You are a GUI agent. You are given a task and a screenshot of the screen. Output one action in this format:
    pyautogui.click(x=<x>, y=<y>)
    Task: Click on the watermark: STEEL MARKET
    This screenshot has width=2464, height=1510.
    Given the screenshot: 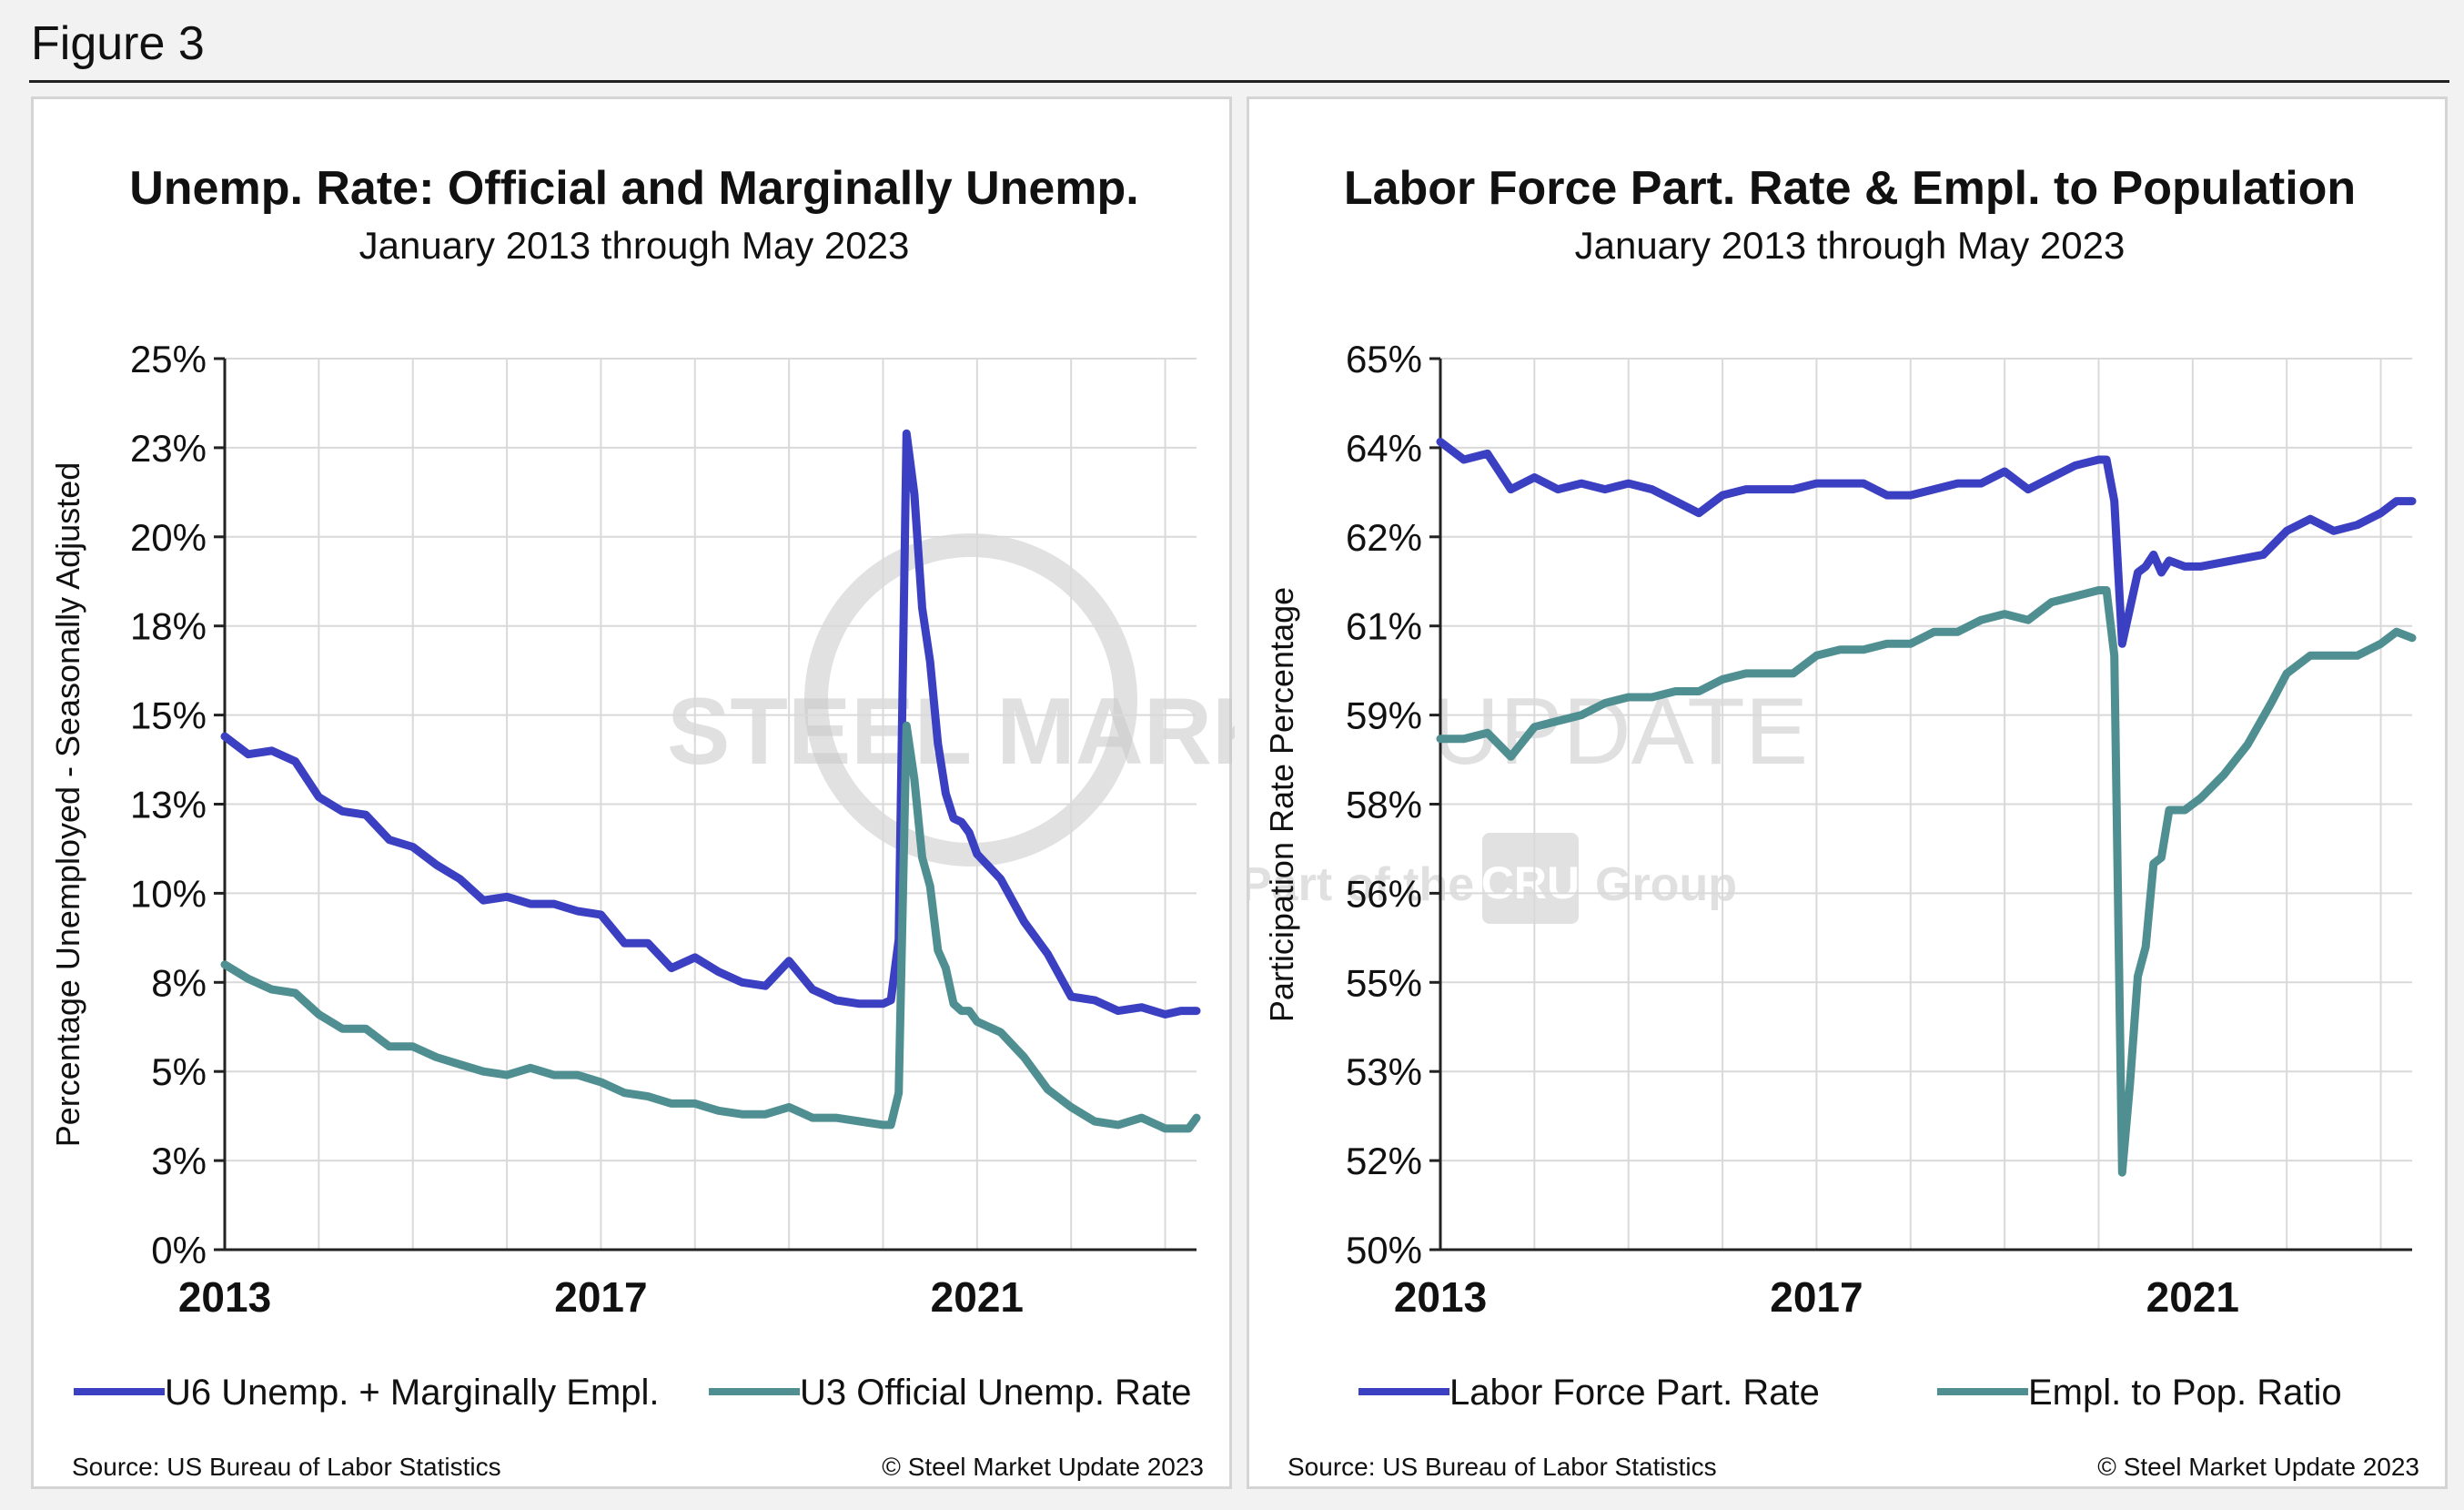 What is the action you would take?
    pyautogui.click(x=951, y=700)
    